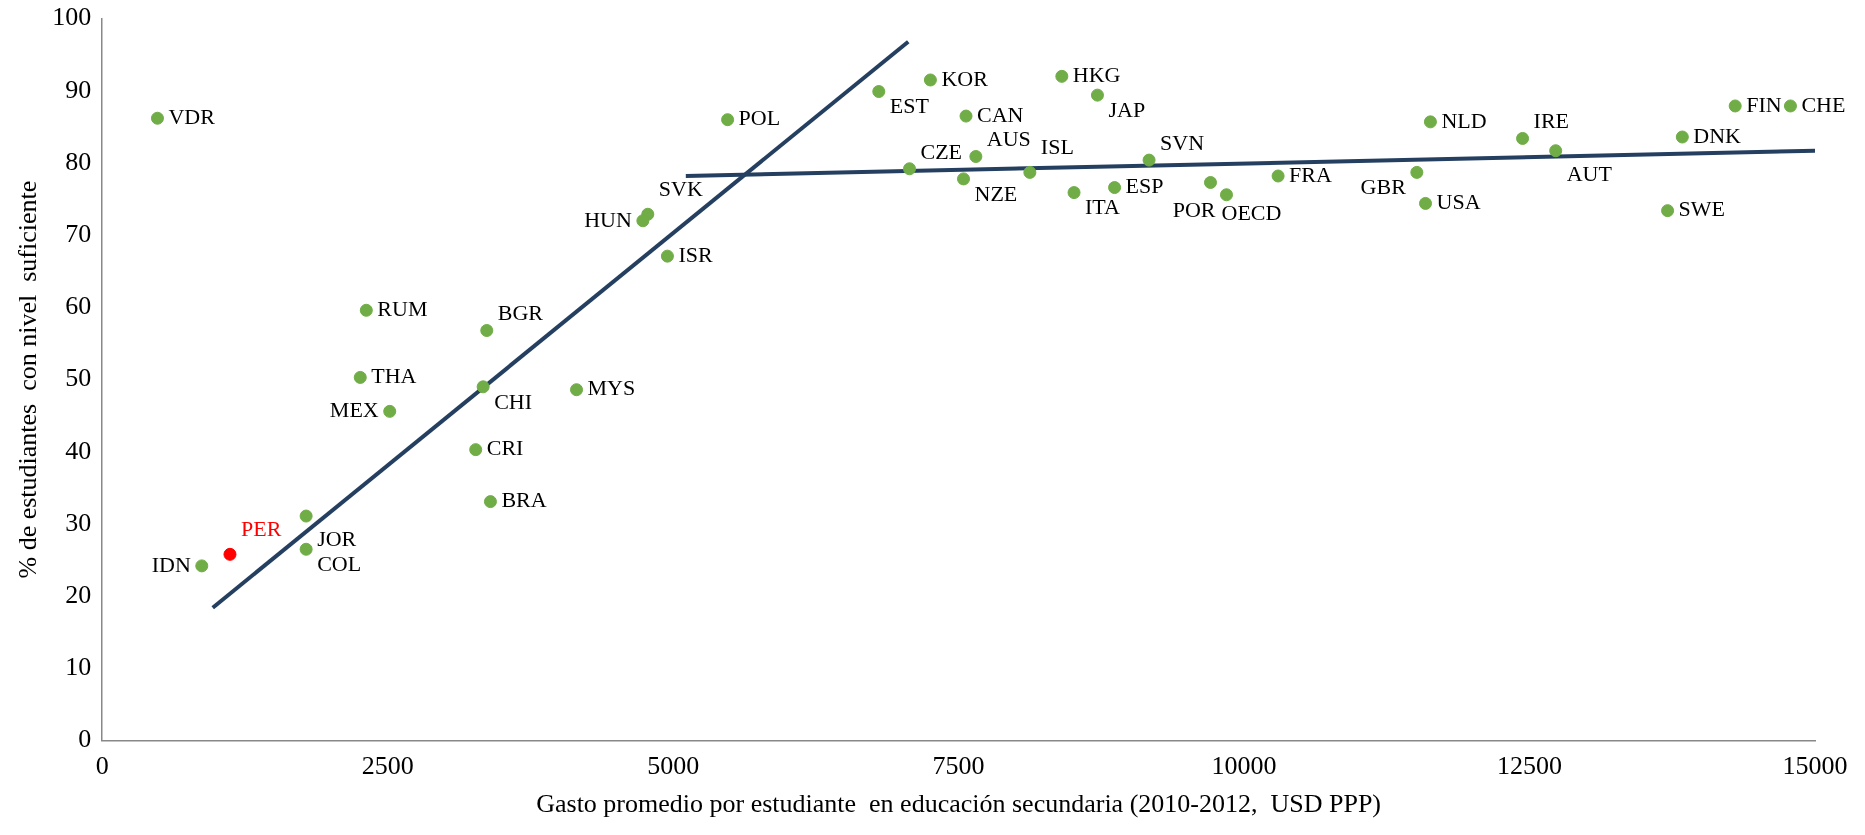  I want to click on annotation: RUM, so click(402, 309).